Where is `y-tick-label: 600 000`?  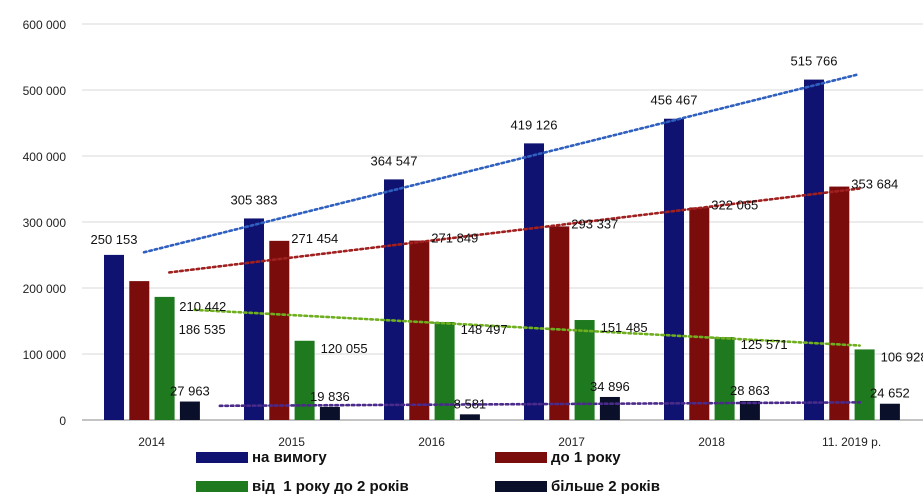 y-tick-label: 600 000 is located at coordinates (45, 25).